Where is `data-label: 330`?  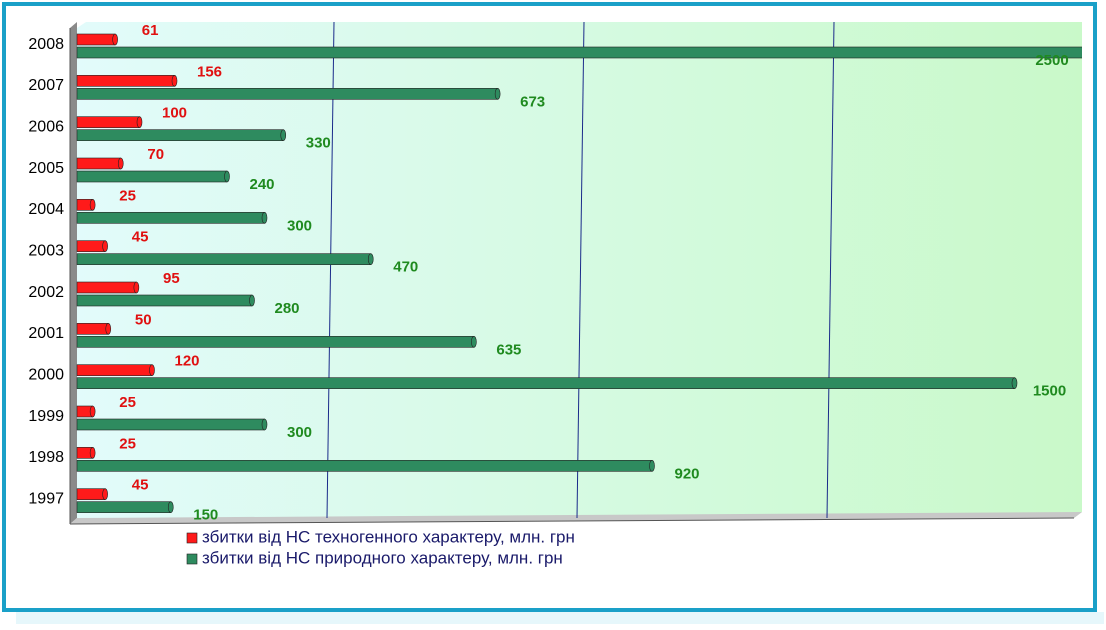 data-label: 330 is located at coordinates (318, 143).